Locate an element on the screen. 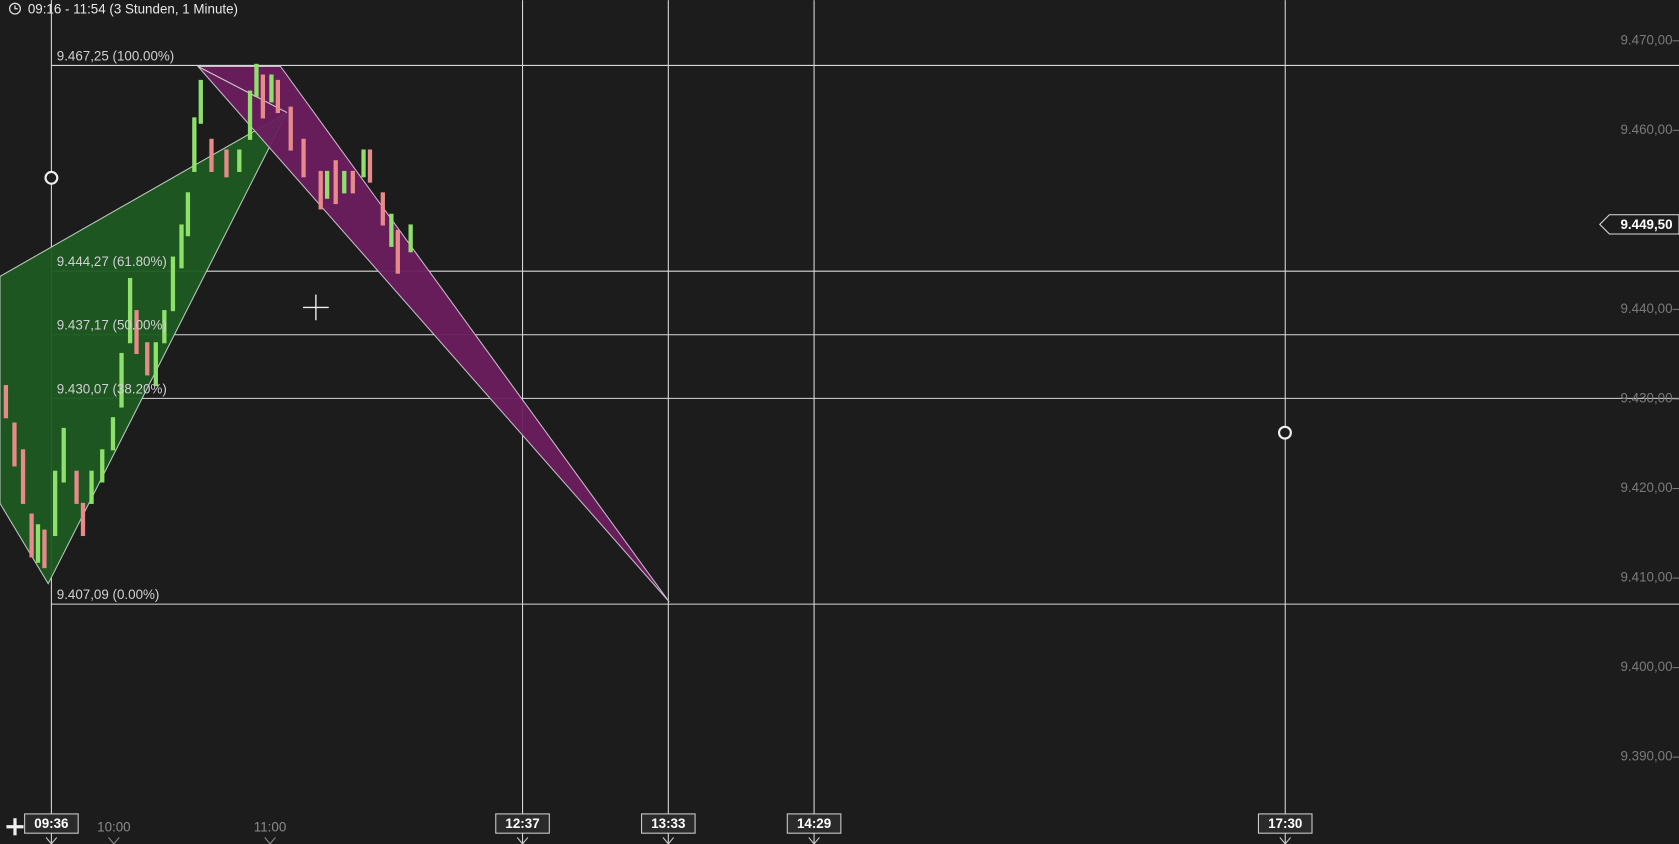 The height and width of the screenshot is (844, 1679). price-tick-label: 9.410,00 is located at coordinates (1646, 577).